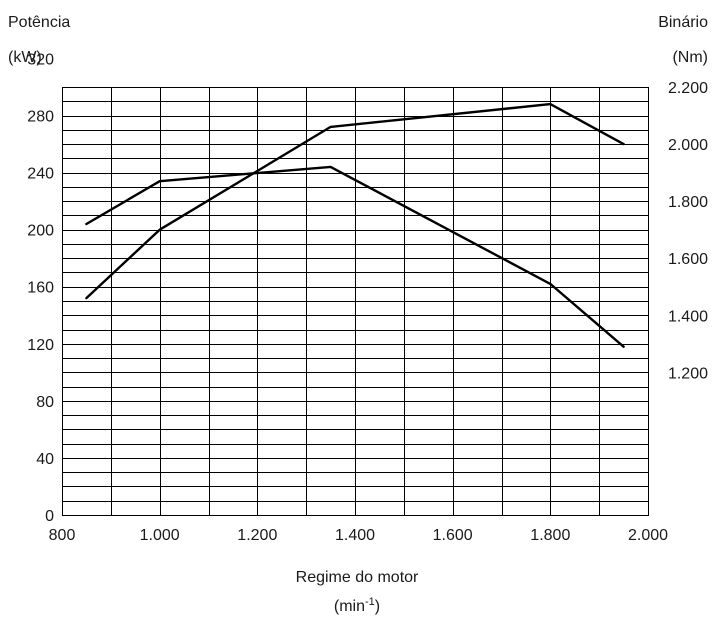 Image resolution: width=715 pixels, height=617 pixels. I want to click on x-axis-unit-exponent: -1, so click(370, 602).